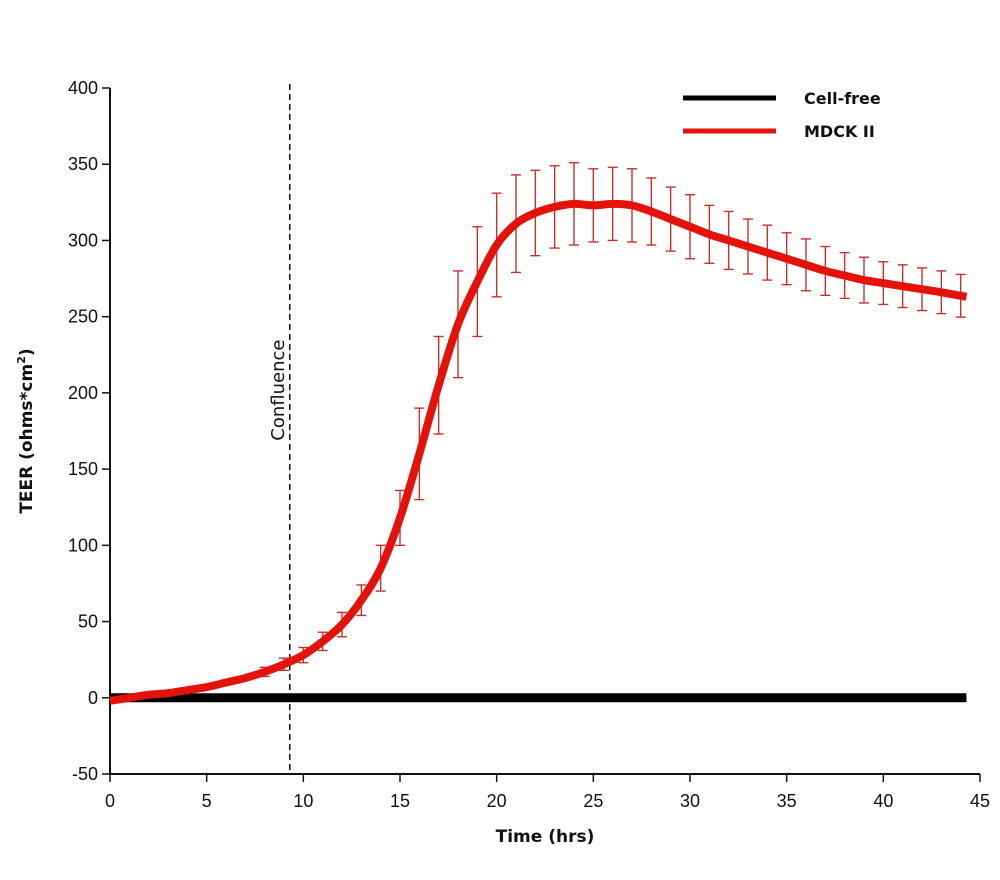  I want to click on x-tick-label: 10, so click(303, 801).